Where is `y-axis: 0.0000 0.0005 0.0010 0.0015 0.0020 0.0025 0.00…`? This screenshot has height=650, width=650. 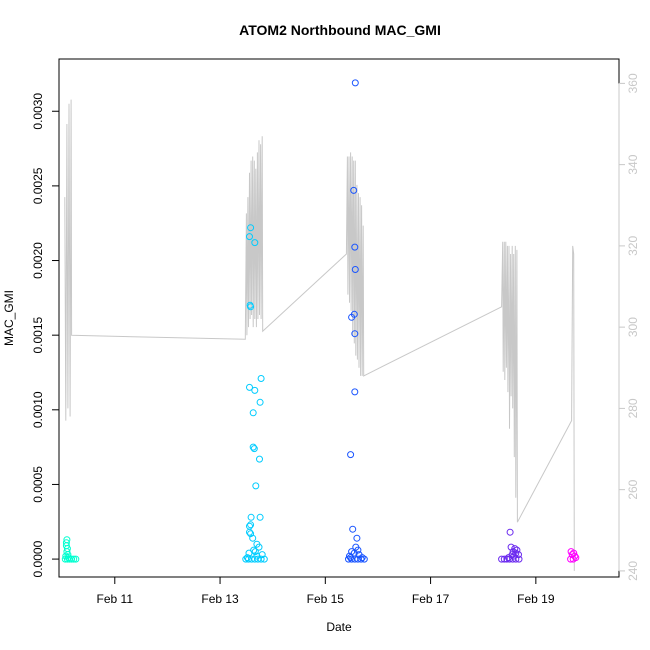
y-axis: 0.0000 0.0005 0.0010 0.0015 0.0020 0.0025 0.00… is located at coordinates (45, 335).